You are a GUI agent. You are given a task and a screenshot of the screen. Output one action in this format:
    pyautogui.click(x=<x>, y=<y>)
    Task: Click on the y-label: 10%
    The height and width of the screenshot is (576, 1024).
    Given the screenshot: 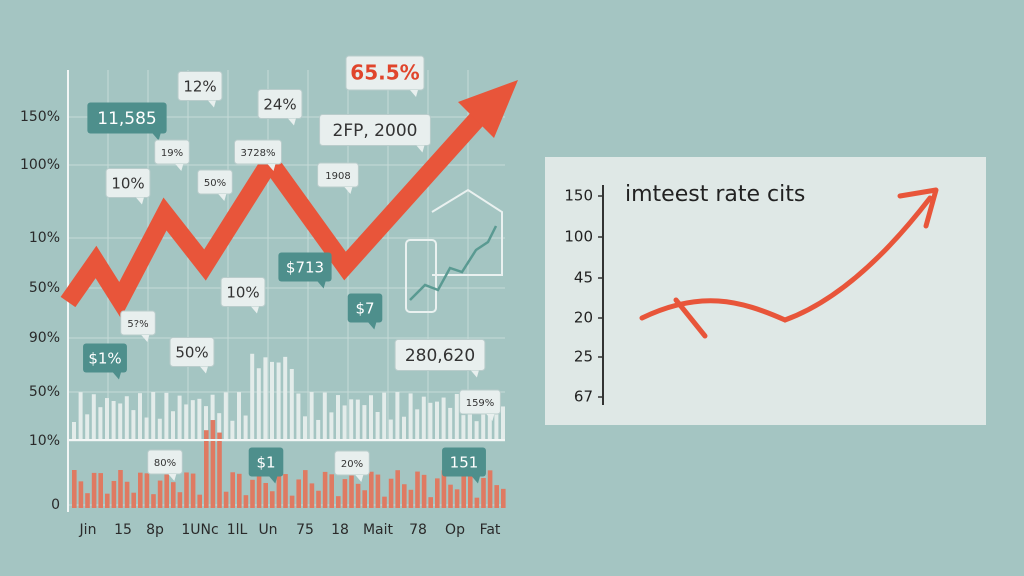 What is the action you would take?
    pyautogui.click(x=44, y=238)
    